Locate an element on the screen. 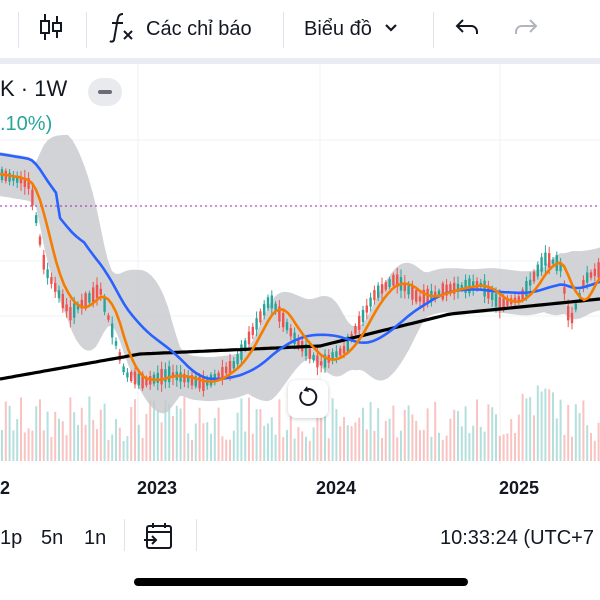 The width and height of the screenshot is (600, 600). ma-long-line is located at coordinates (300, 339).